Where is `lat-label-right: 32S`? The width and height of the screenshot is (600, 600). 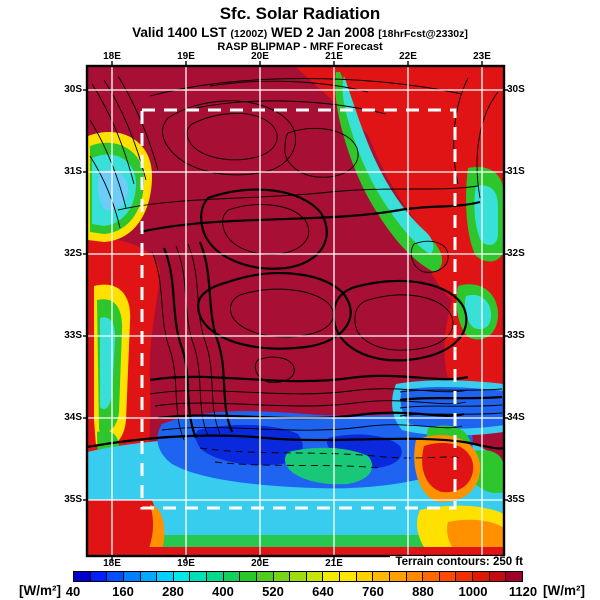 lat-label-right: 32S is located at coordinates (516, 253).